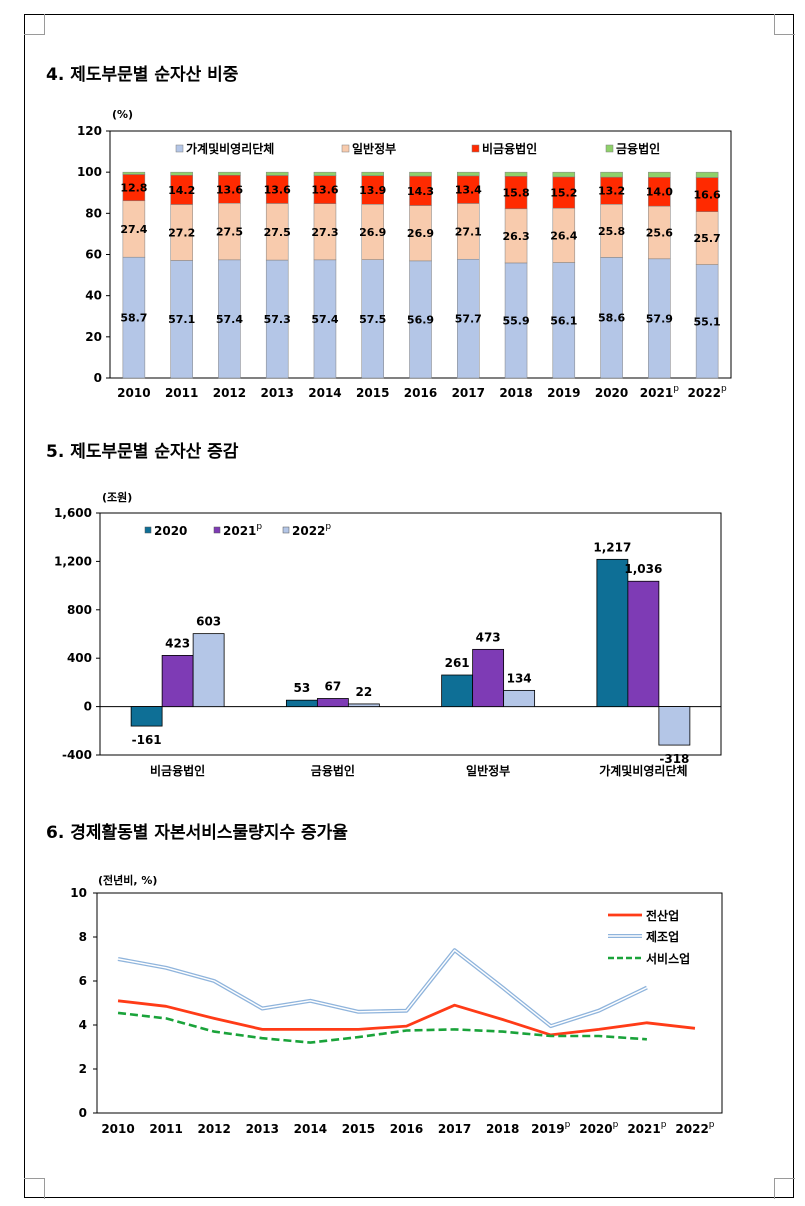  Describe the element at coordinates (468, 190) in the screenshot. I see `data-label: 13.4` at that location.